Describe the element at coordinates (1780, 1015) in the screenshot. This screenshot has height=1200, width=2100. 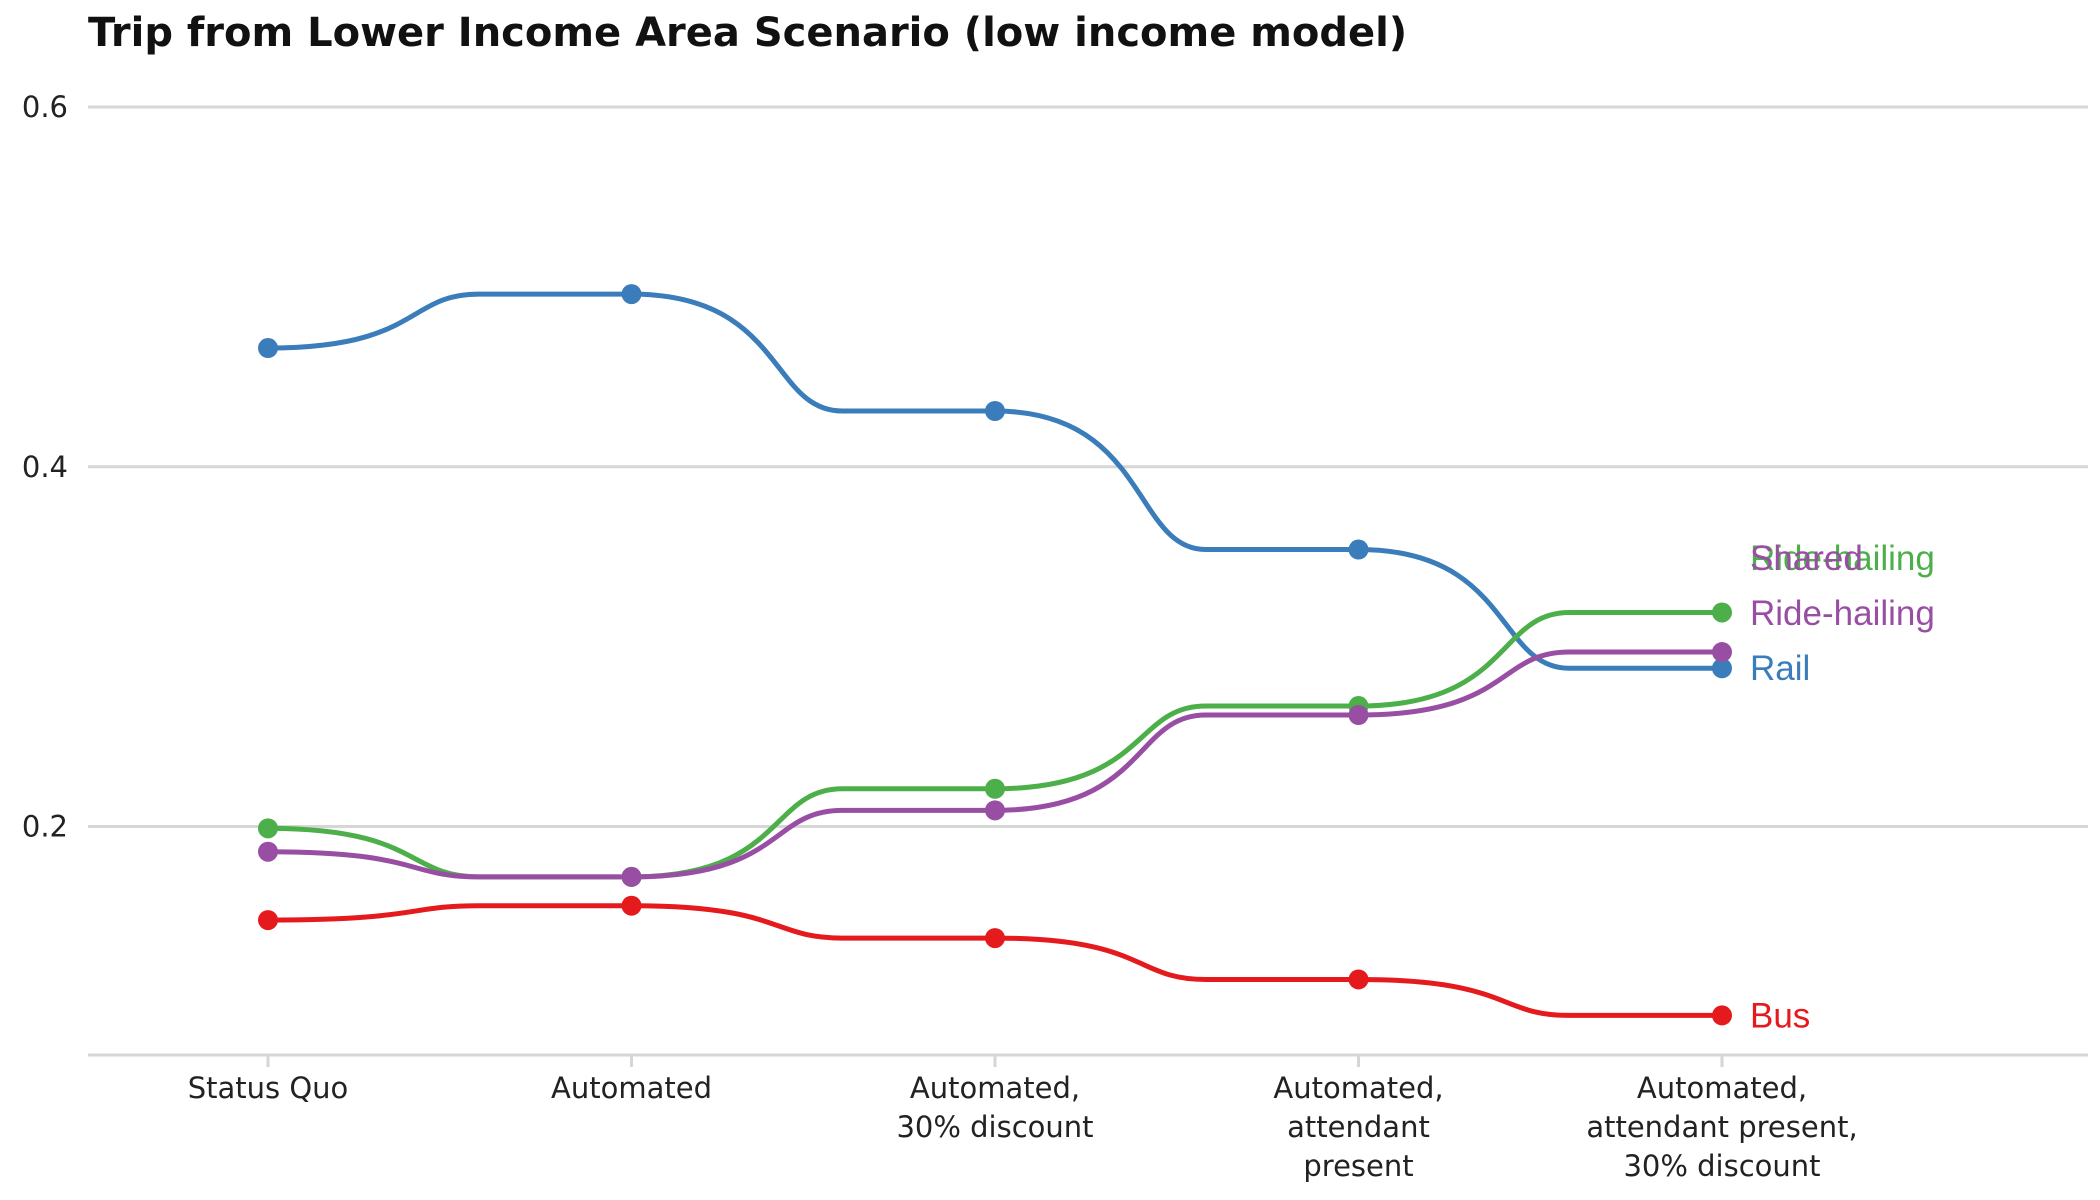
I see `series-label: Bus` at that location.